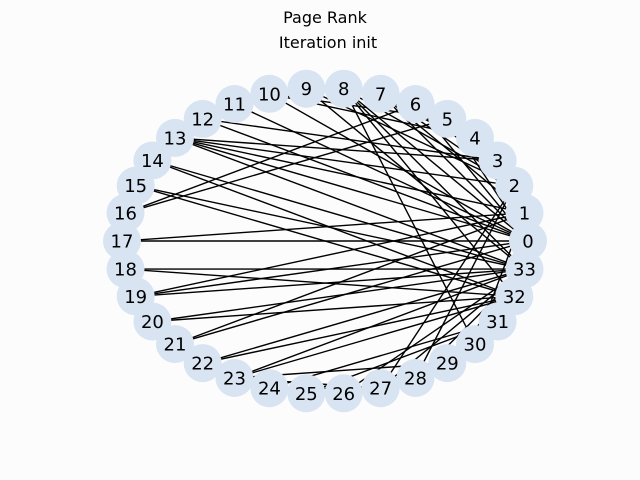 Image resolution: width=640 pixels, height=480 pixels. I want to click on node-33: 33, so click(524, 269).